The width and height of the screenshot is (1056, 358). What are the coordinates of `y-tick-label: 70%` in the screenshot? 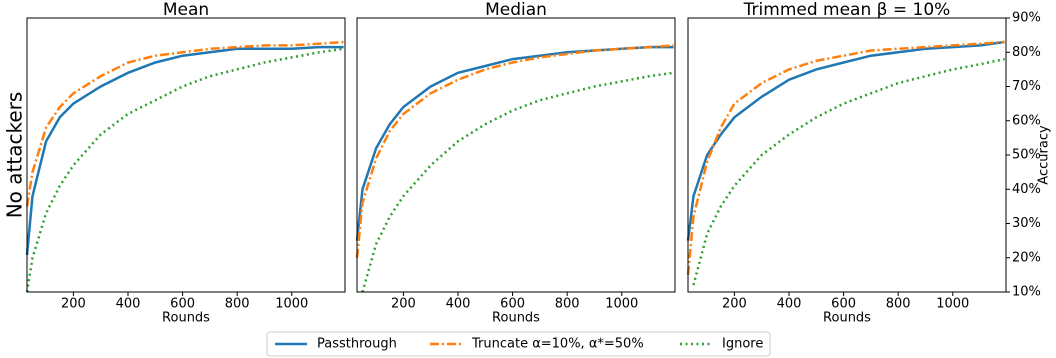 It's located at (1026, 86).